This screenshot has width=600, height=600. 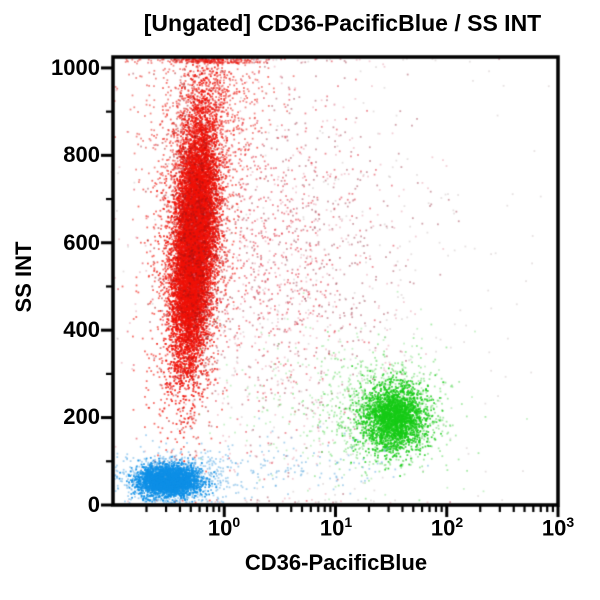 I want to click on y-tick-label-1000: 1000, so click(x=75, y=67).